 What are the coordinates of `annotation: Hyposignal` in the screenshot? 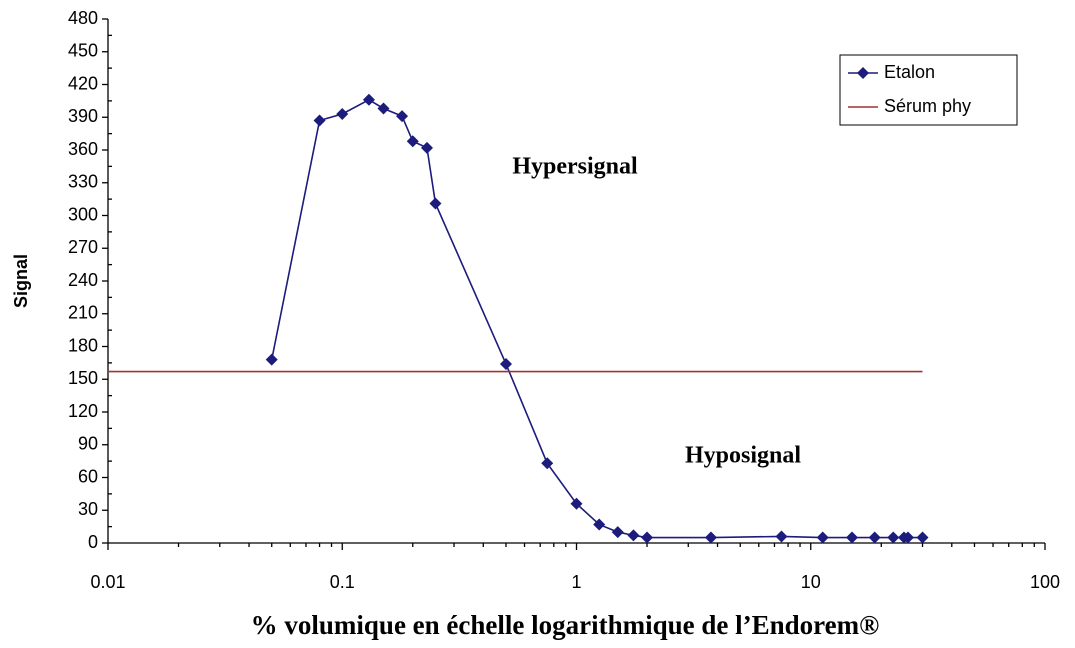 It's located at (743, 456).